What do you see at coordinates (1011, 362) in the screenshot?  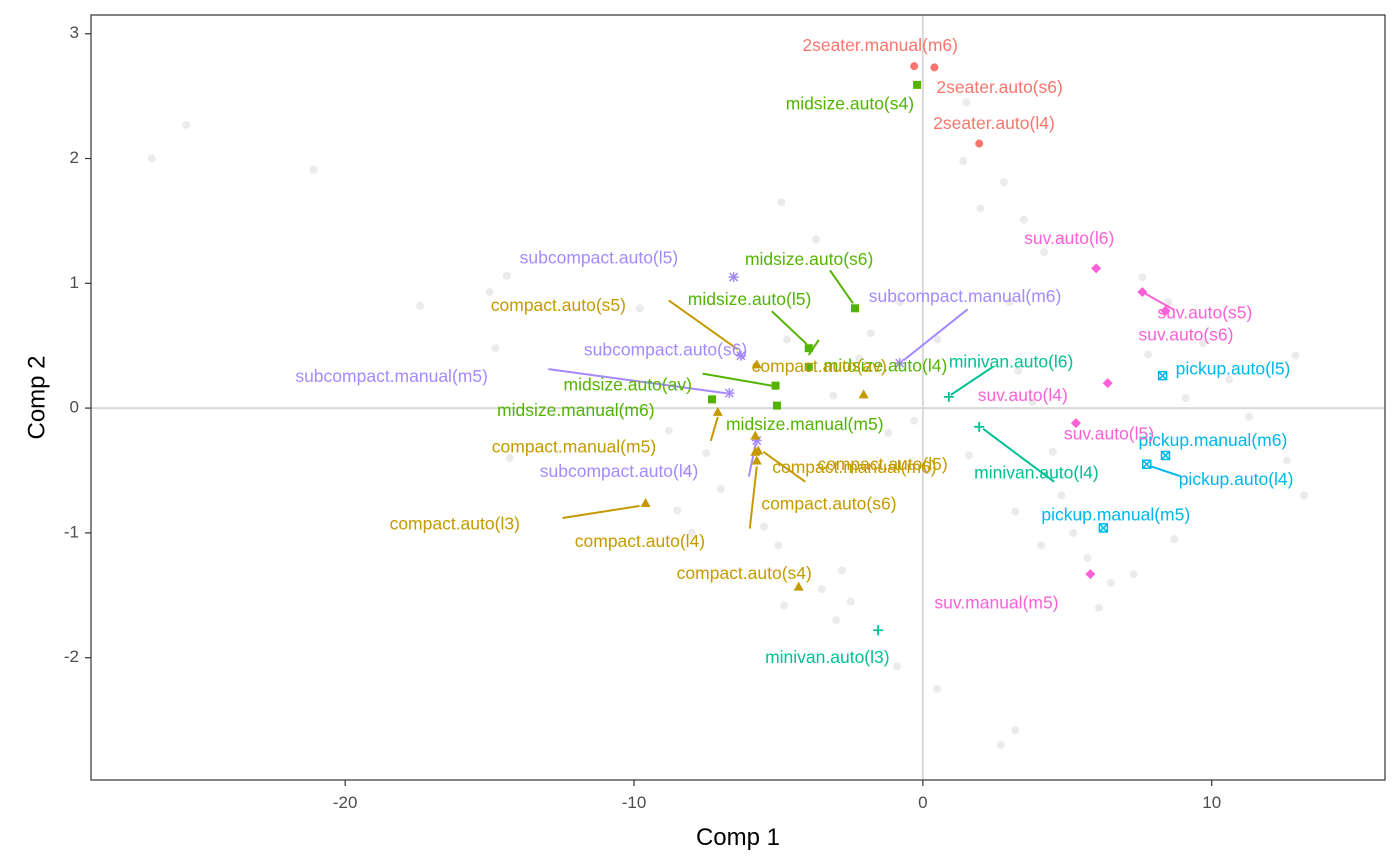 I see `point-label: minivan.auto(l6)` at bounding box center [1011, 362].